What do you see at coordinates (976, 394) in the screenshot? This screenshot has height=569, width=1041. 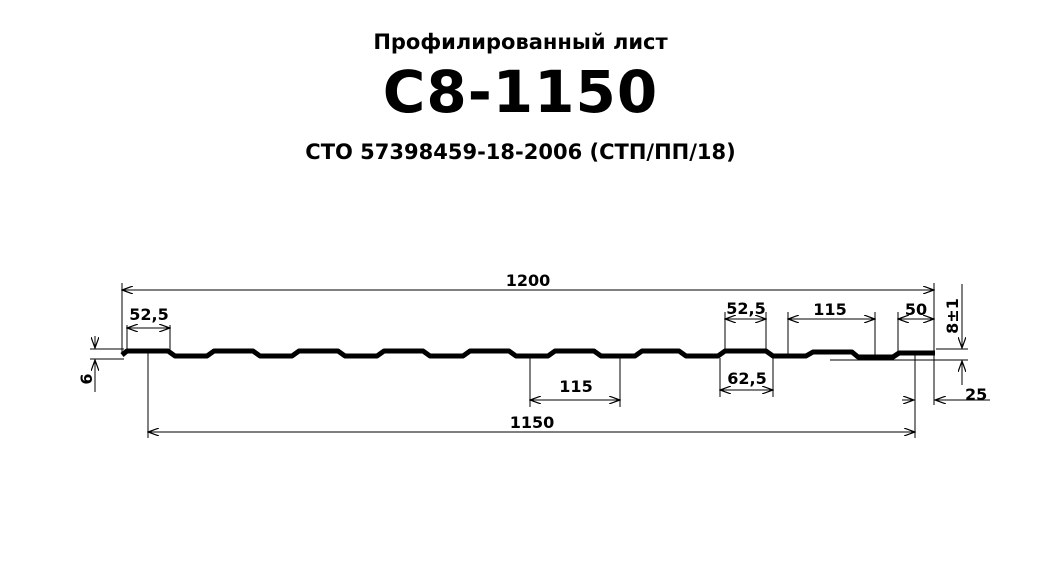 I see `dim-edge-offset: 25` at bounding box center [976, 394].